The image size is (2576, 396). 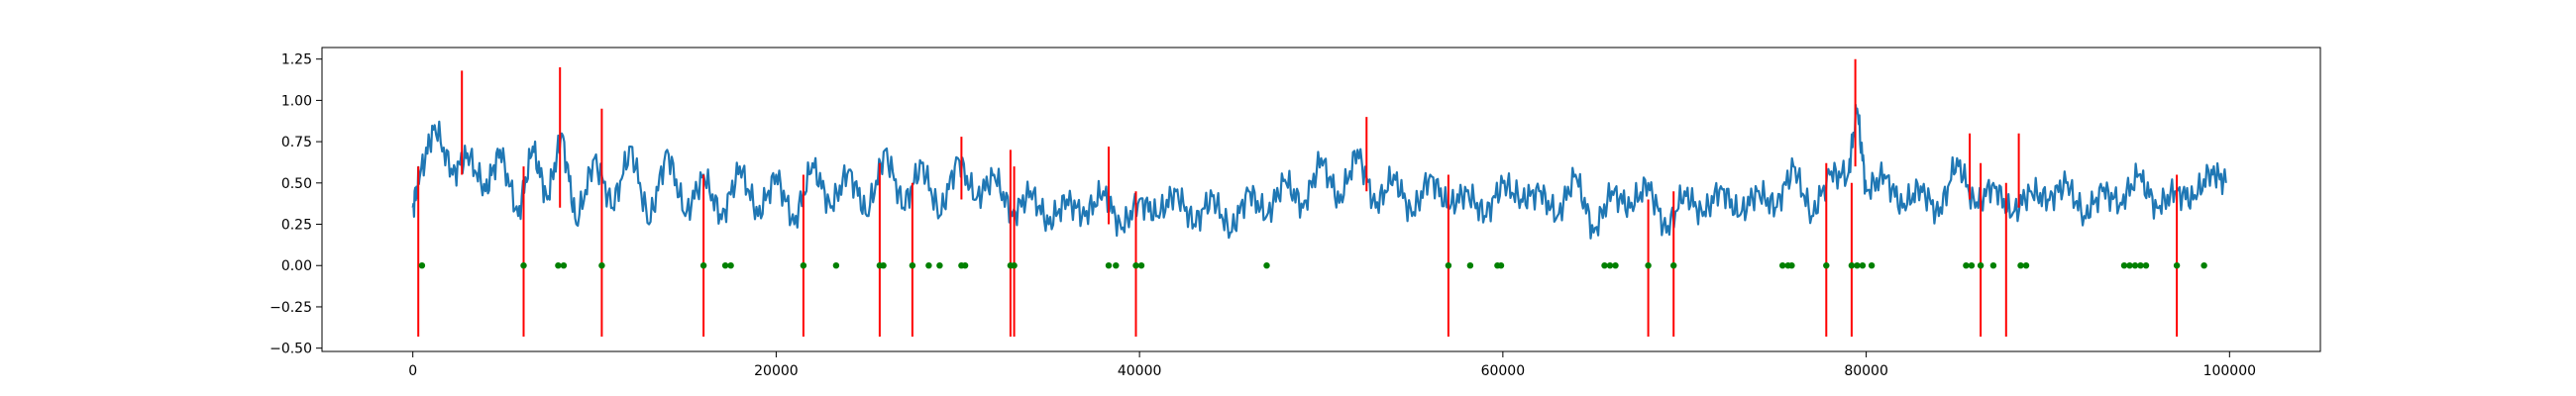 What do you see at coordinates (290, 349) in the screenshot?
I see `y-tick-label: −0.50` at bounding box center [290, 349].